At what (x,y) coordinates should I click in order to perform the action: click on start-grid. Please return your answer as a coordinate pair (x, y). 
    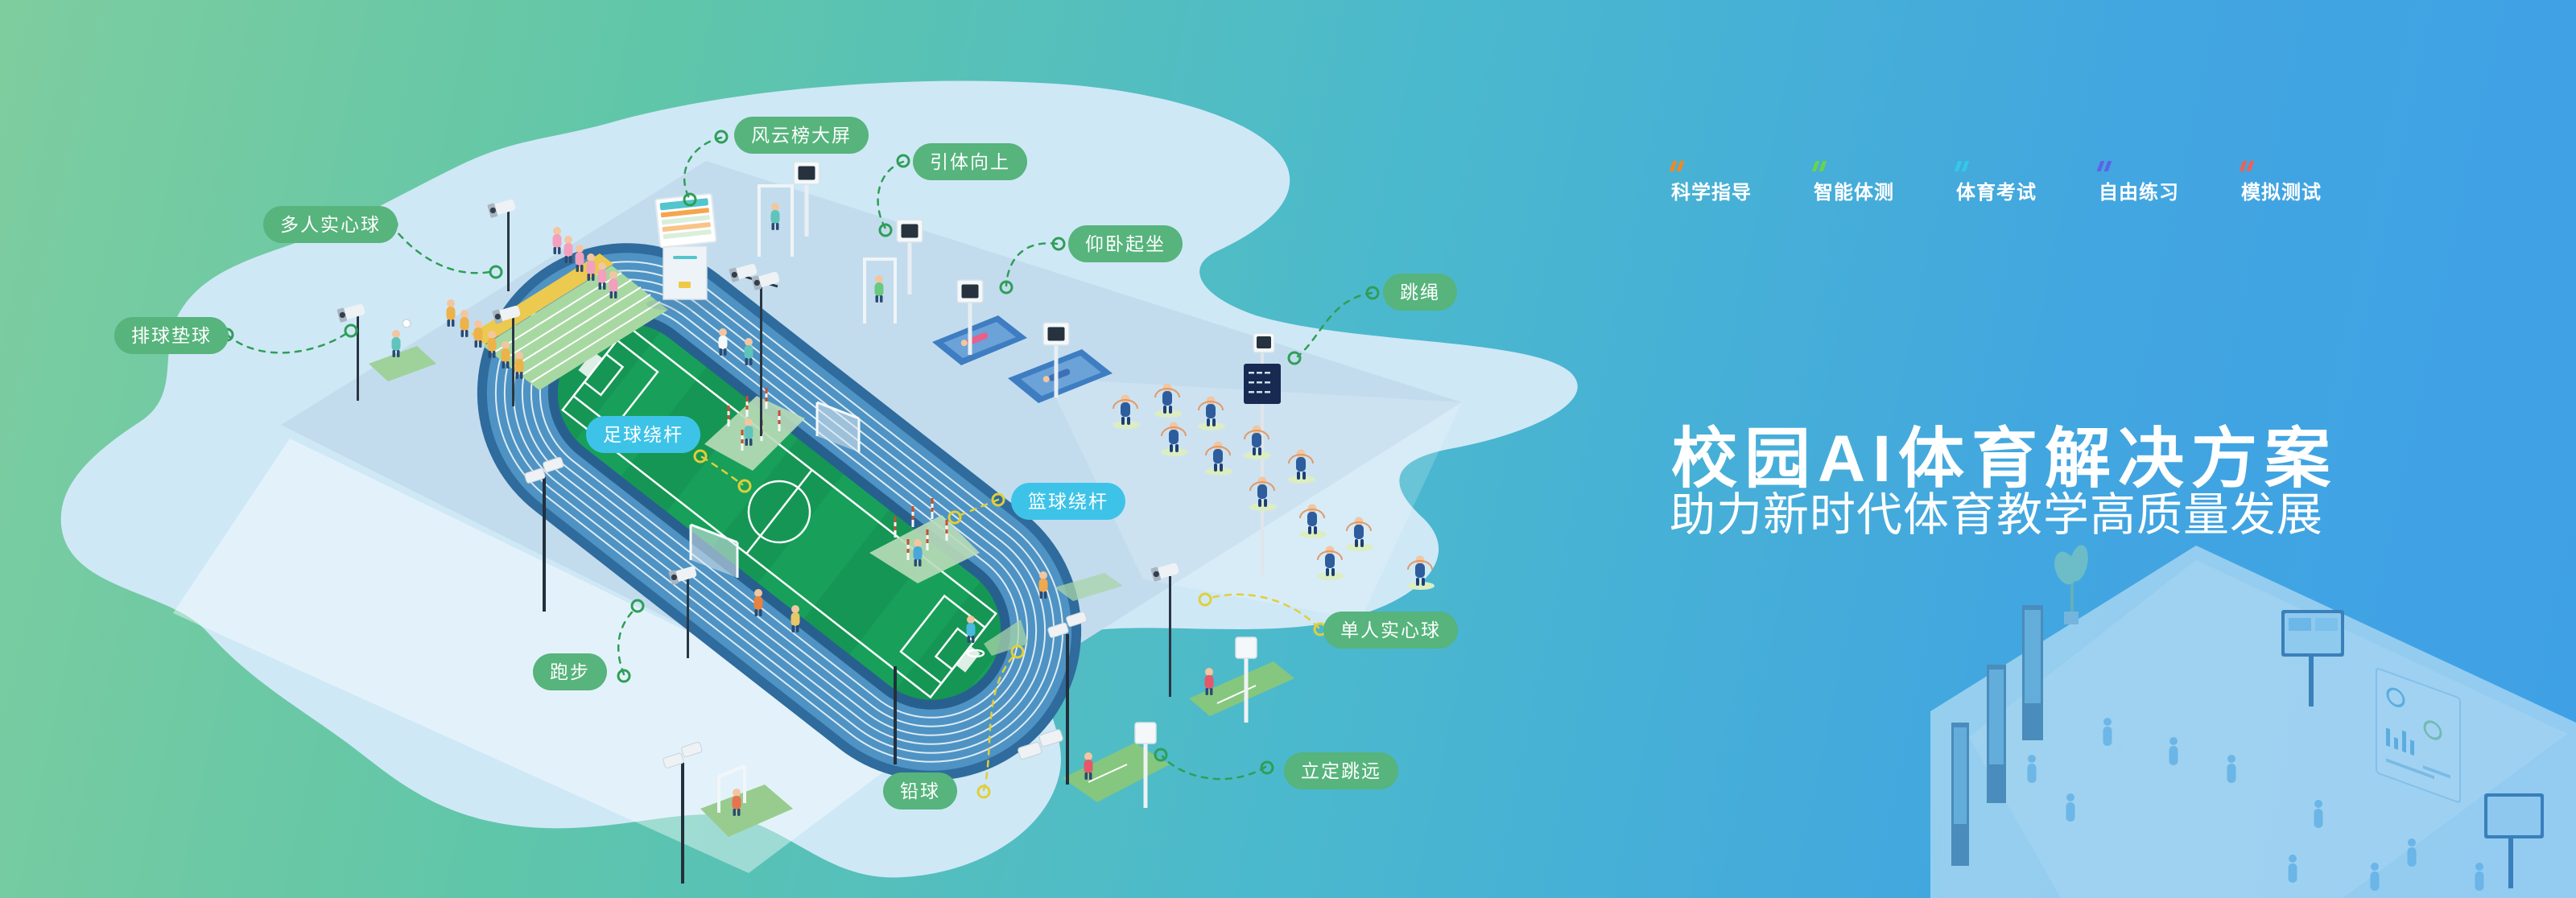
    Looking at the image, I should click on (569, 321).